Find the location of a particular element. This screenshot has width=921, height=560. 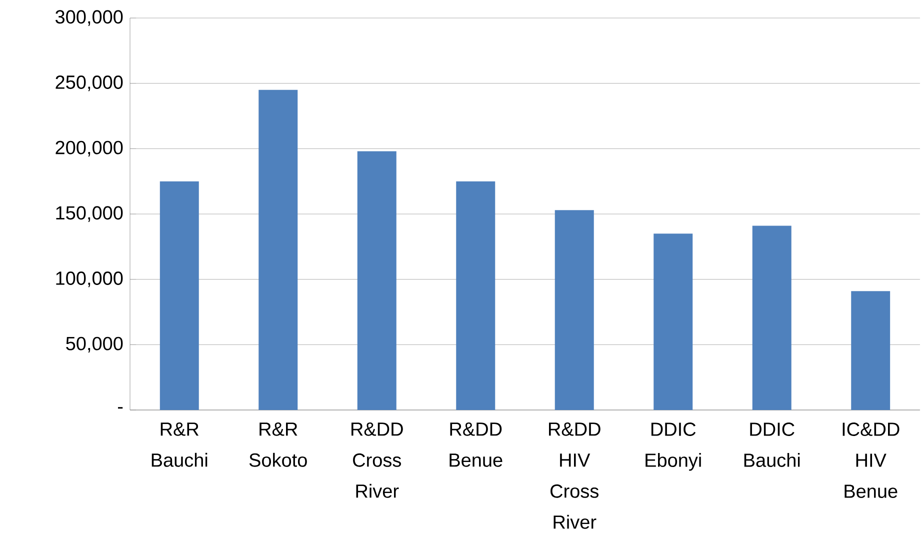

y-tick-label: 50,000 is located at coordinates (94, 344).